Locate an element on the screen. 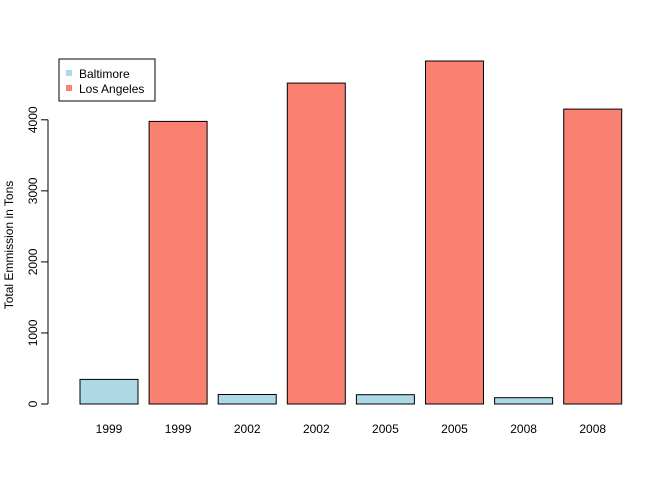 The width and height of the screenshot is (672, 480). legend: Baltimore Los Angeles is located at coordinates (107, 80).